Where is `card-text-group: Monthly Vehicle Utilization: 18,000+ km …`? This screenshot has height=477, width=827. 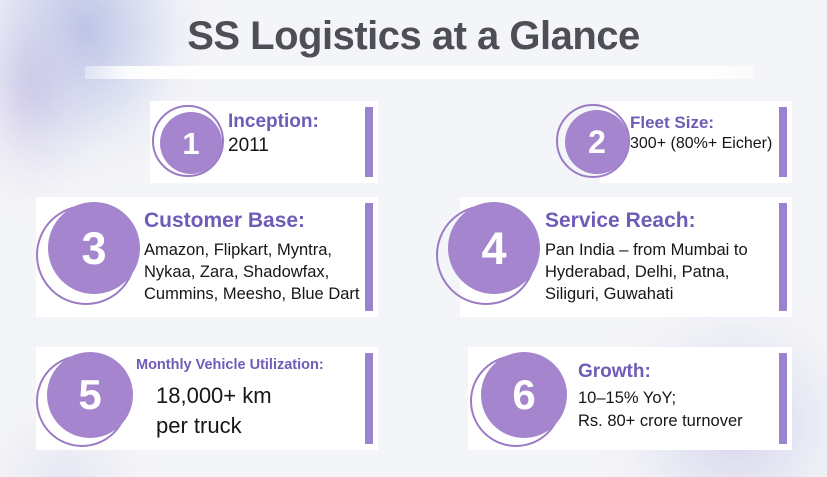
card-text-group: Monthly Vehicle Utilization: 18,000+ km … is located at coordinates (230, 399).